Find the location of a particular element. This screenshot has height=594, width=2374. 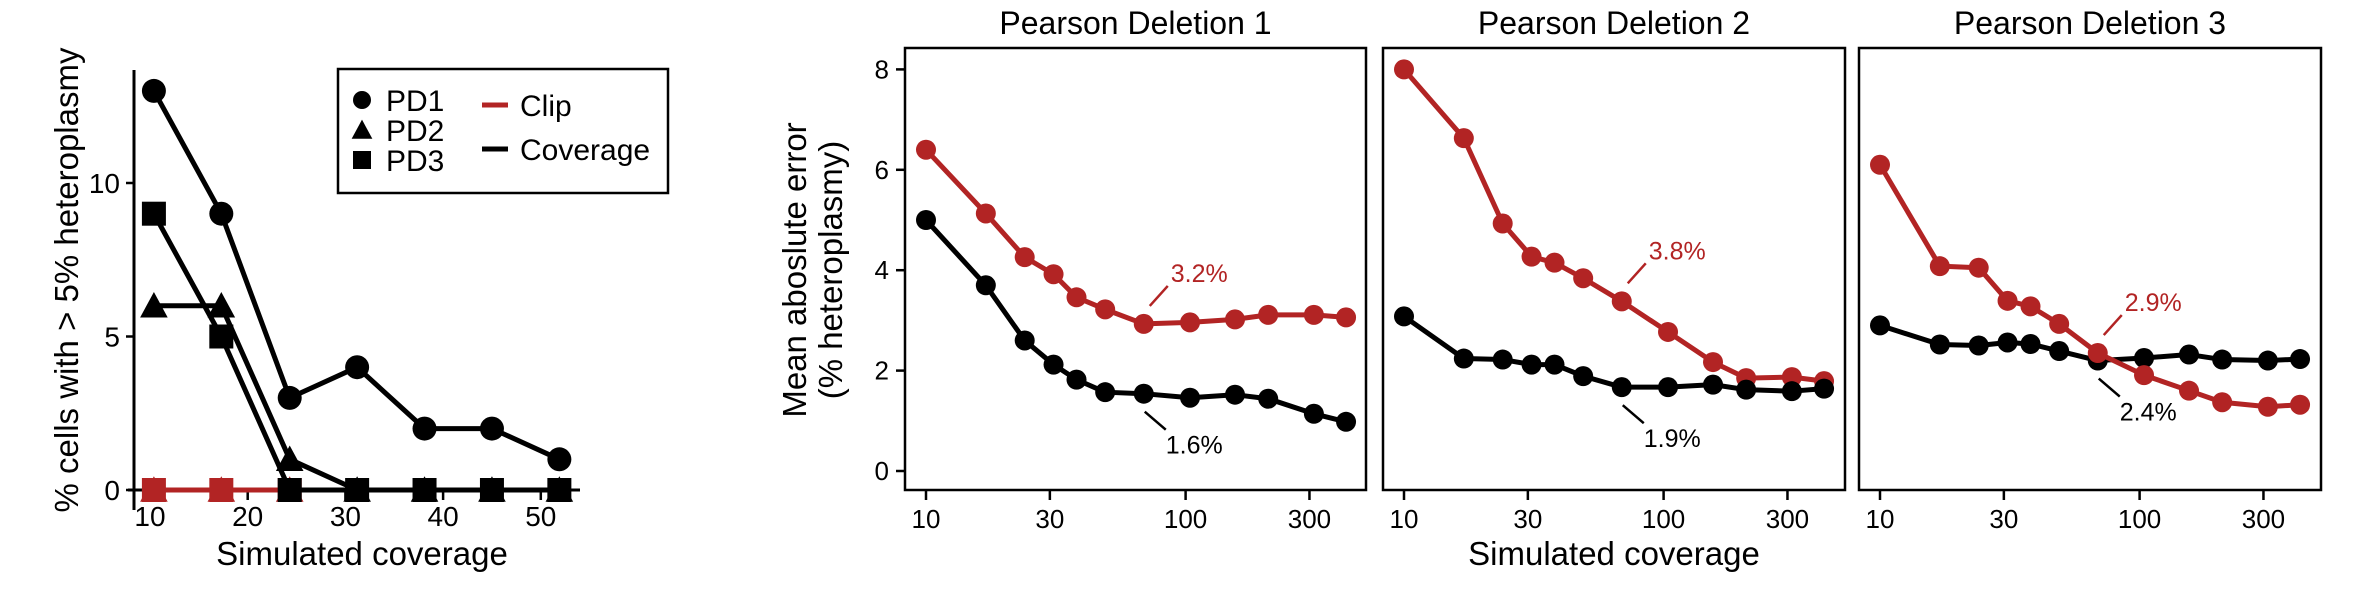

annotation-label: 1.9% is located at coordinates (1672, 439).